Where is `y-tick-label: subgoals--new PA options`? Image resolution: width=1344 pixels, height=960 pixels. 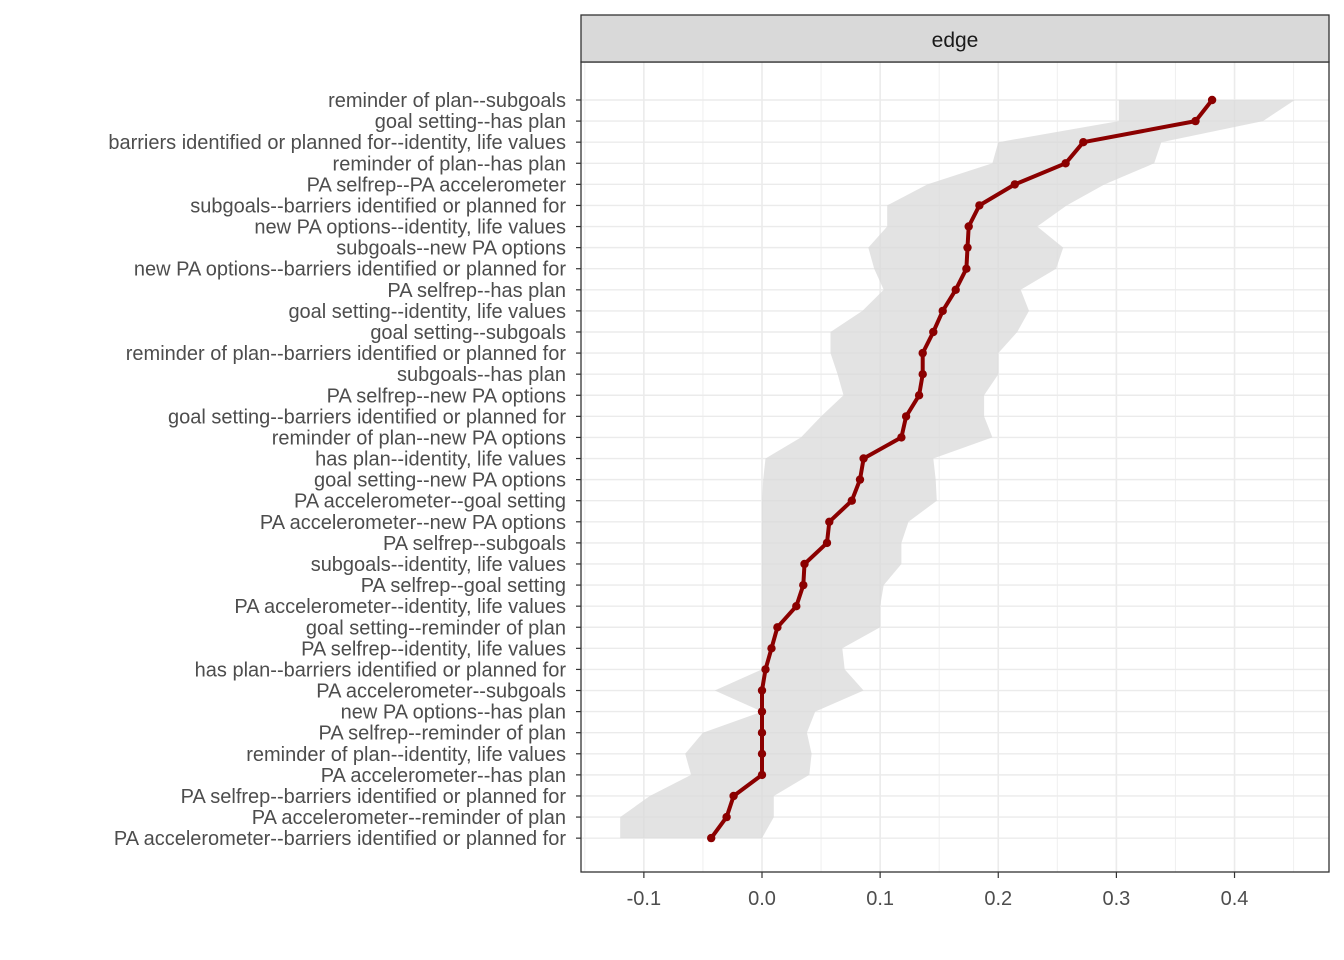 y-tick-label: subgoals--new PA options is located at coordinates (451, 249).